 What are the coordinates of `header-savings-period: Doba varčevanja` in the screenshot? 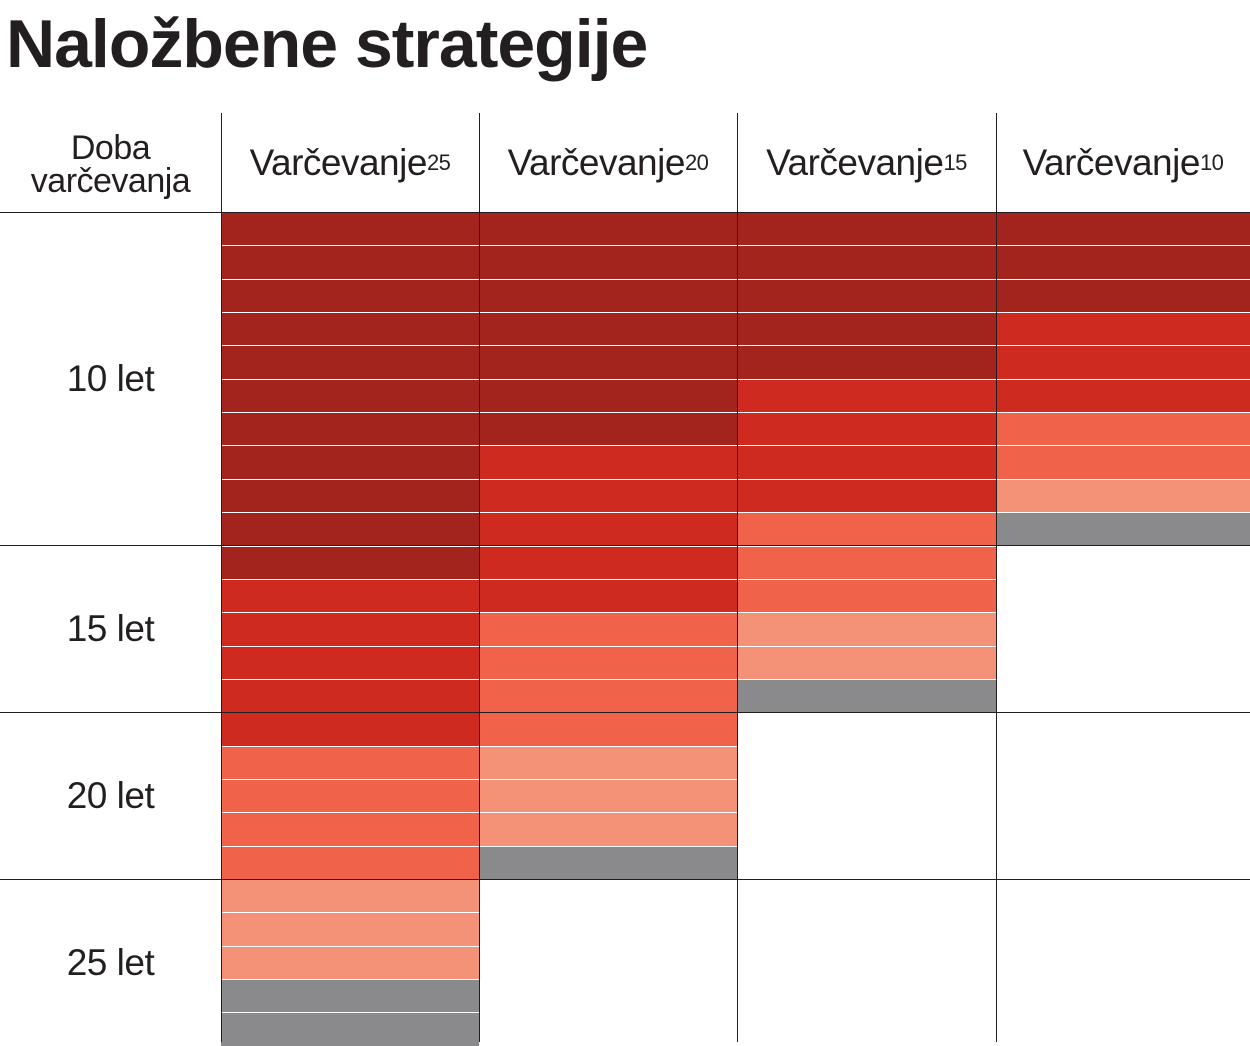 It's located at (110, 162).